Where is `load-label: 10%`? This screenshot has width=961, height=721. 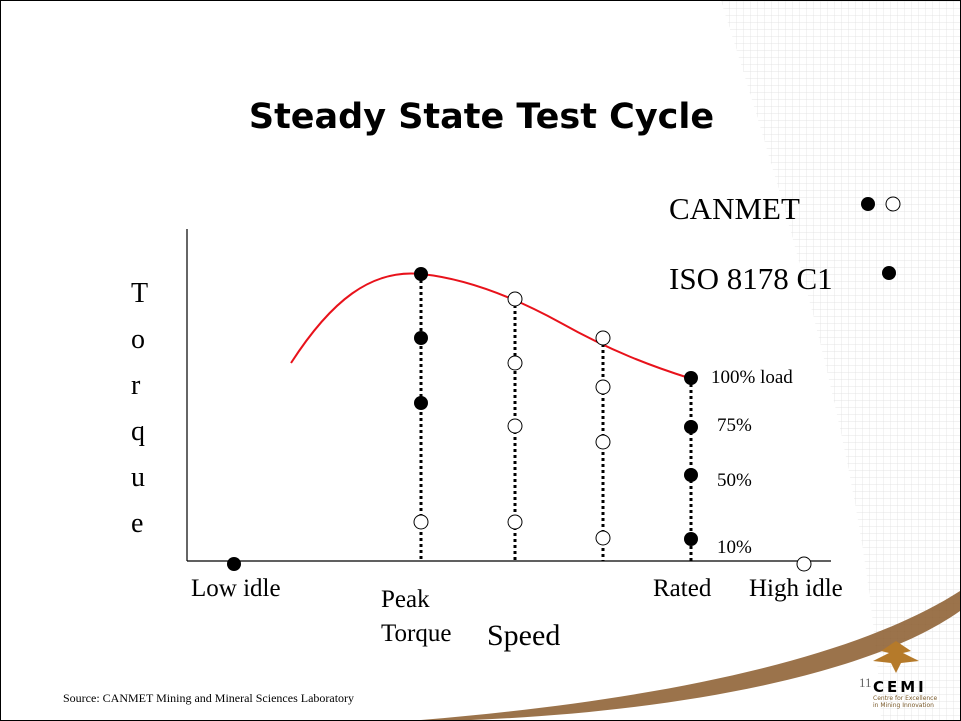 load-label: 10% is located at coordinates (734, 547).